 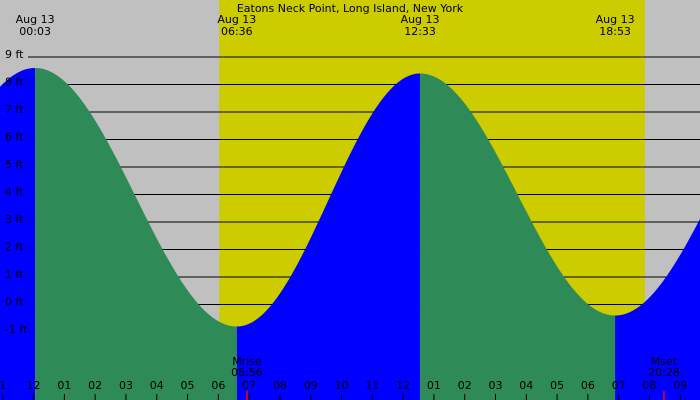 I want to click on y-tick-label: 2 ft, so click(x=14, y=247).